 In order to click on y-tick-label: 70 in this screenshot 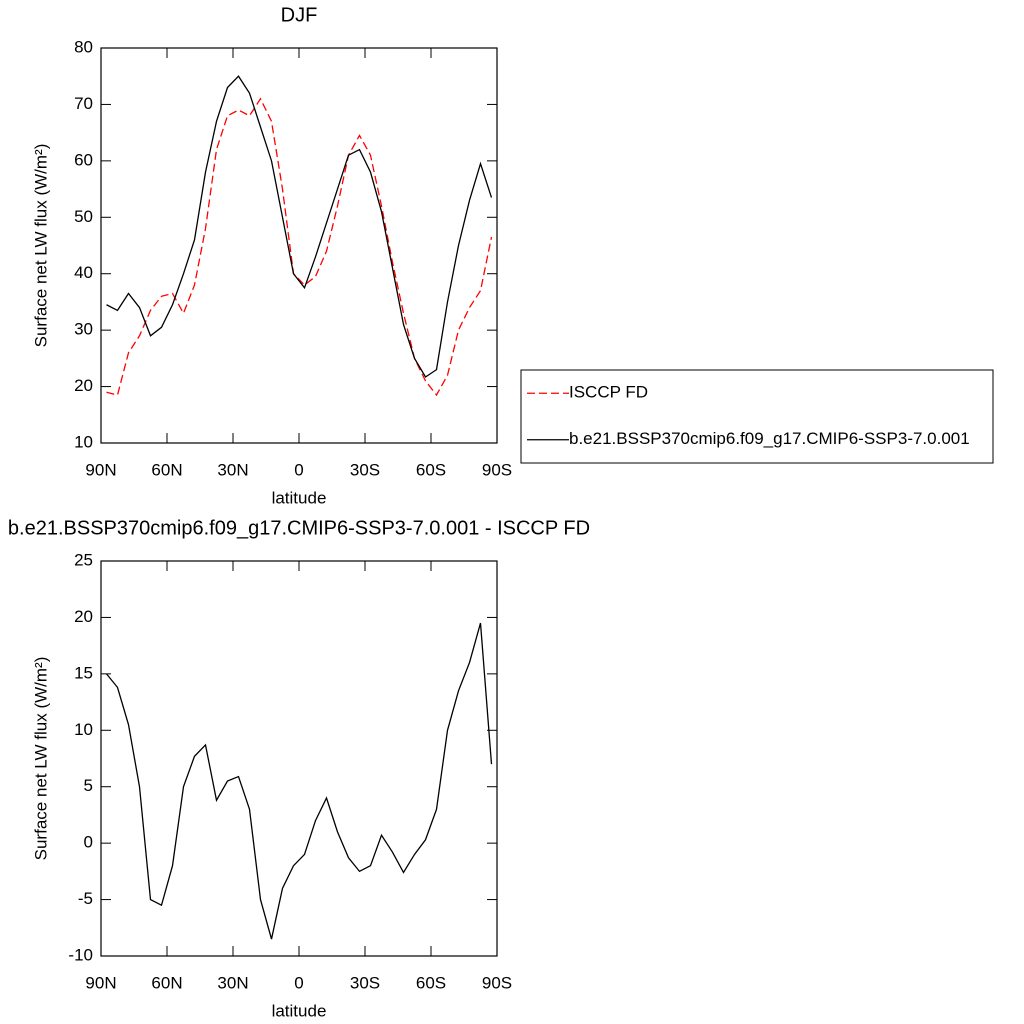, I will do `click(83, 103)`.